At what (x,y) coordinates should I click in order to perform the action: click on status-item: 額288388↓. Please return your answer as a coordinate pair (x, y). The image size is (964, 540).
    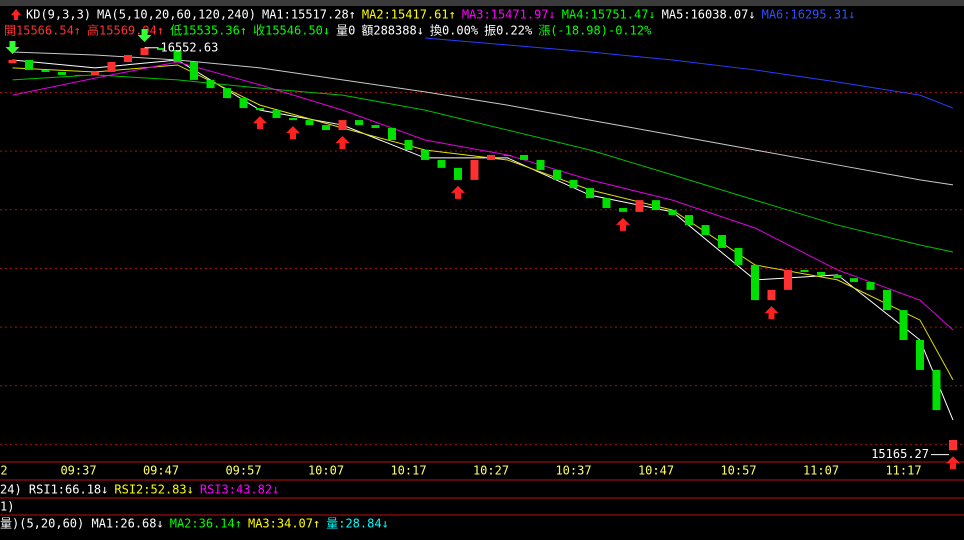
    Looking at the image, I should click on (392, 31).